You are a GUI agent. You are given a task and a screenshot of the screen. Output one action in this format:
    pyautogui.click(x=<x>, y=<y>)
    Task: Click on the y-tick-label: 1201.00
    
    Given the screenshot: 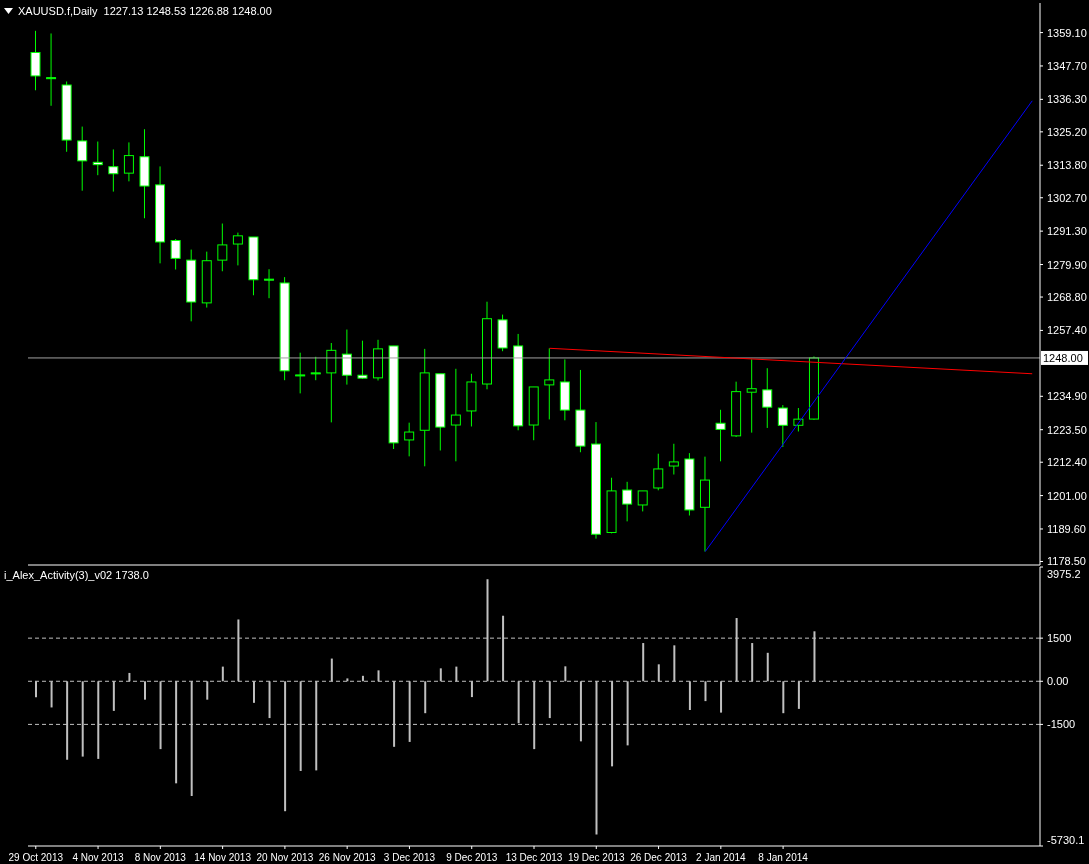 What is the action you would take?
    pyautogui.click(x=1067, y=495)
    